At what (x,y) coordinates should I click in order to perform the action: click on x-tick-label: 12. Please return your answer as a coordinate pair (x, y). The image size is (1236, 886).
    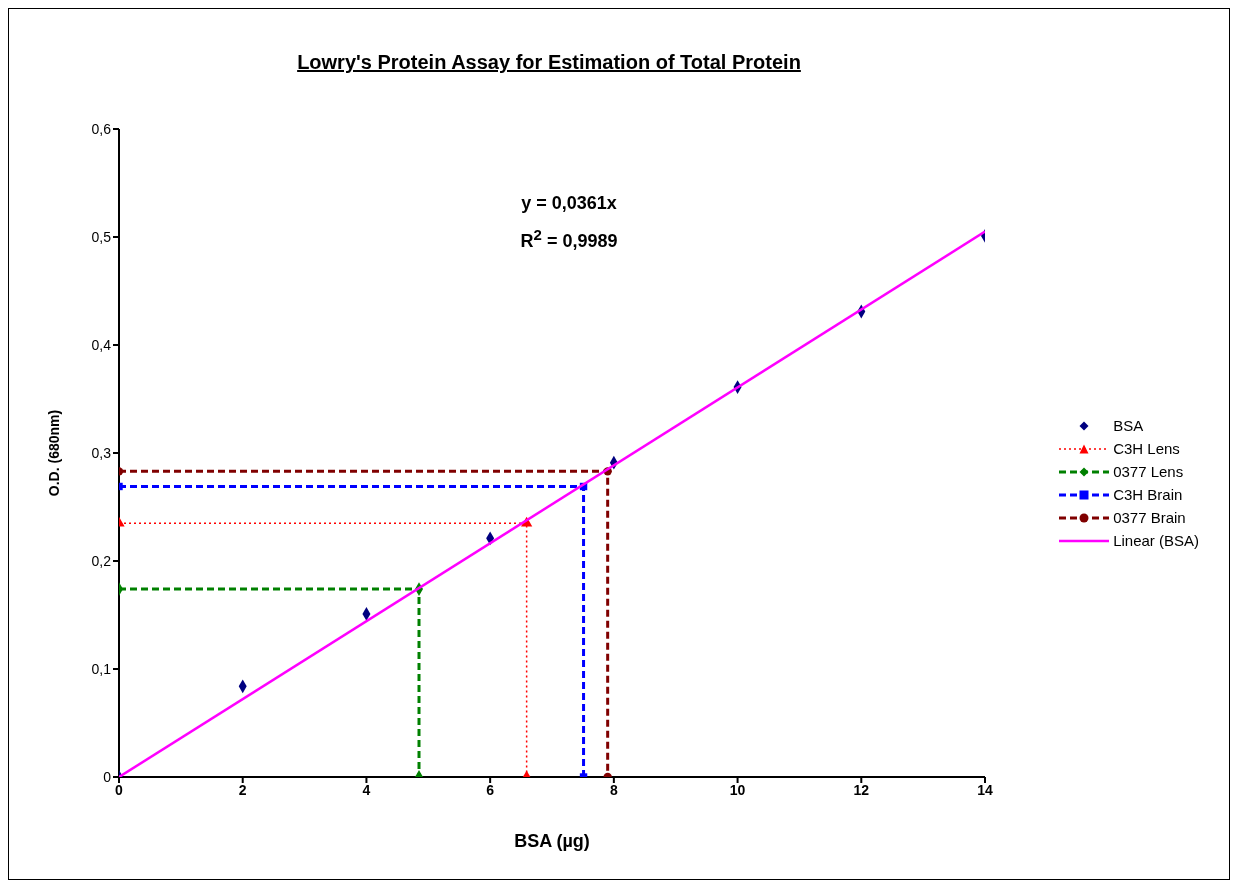
    Looking at the image, I should click on (861, 789).